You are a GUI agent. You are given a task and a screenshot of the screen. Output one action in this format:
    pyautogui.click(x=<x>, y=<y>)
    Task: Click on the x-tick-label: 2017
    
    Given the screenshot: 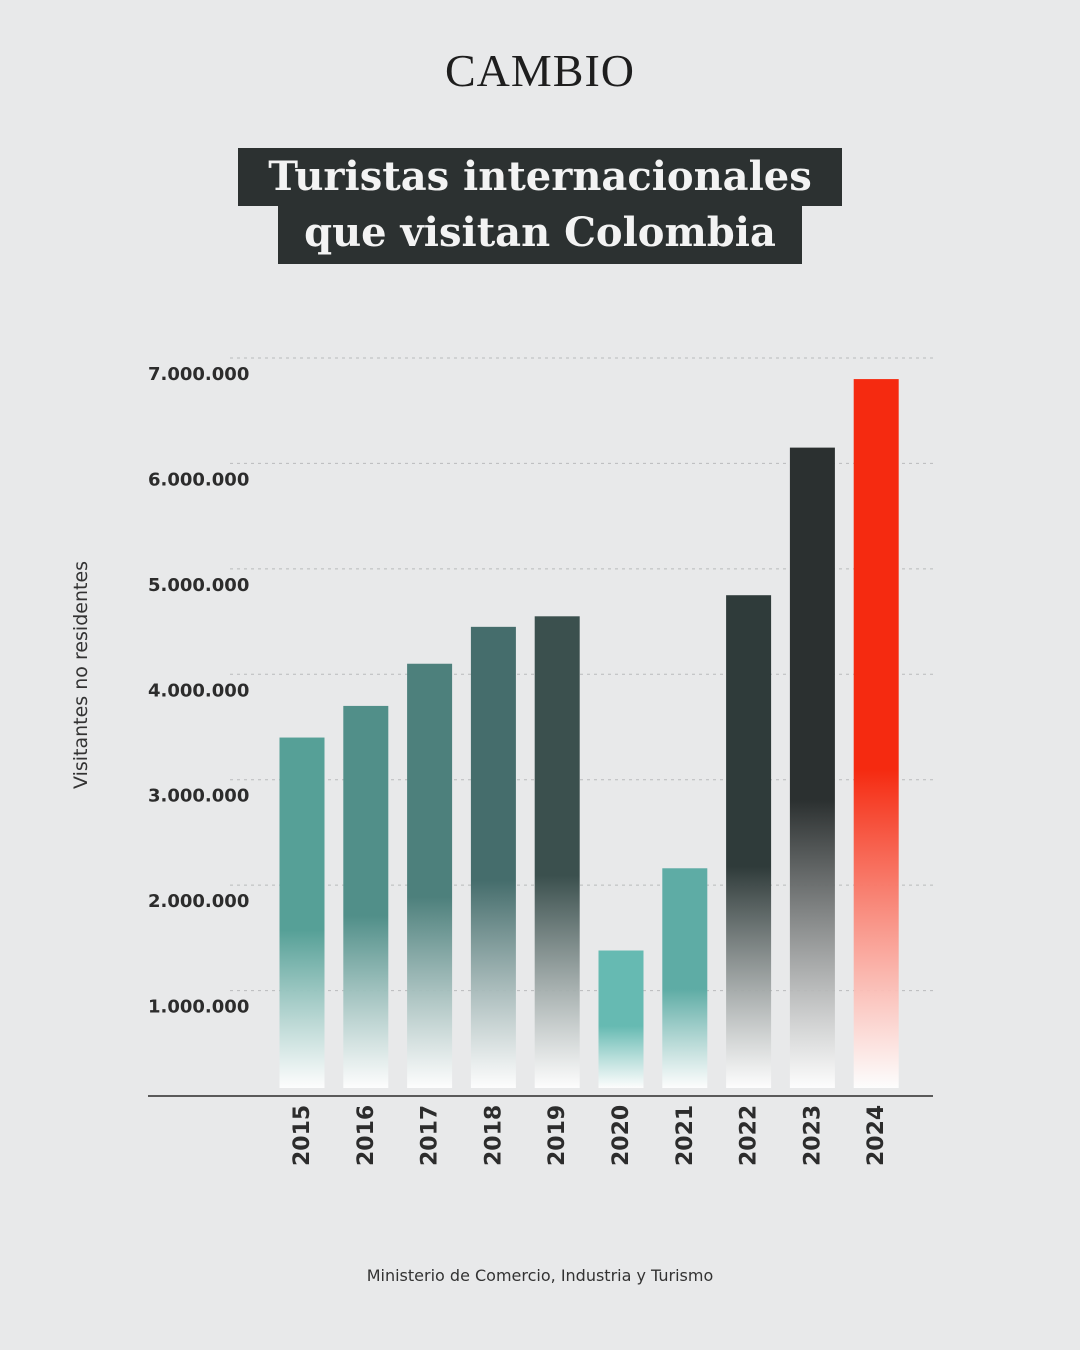 What is the action you would take?
    pyautogui.click(x=430, y=1135)
    